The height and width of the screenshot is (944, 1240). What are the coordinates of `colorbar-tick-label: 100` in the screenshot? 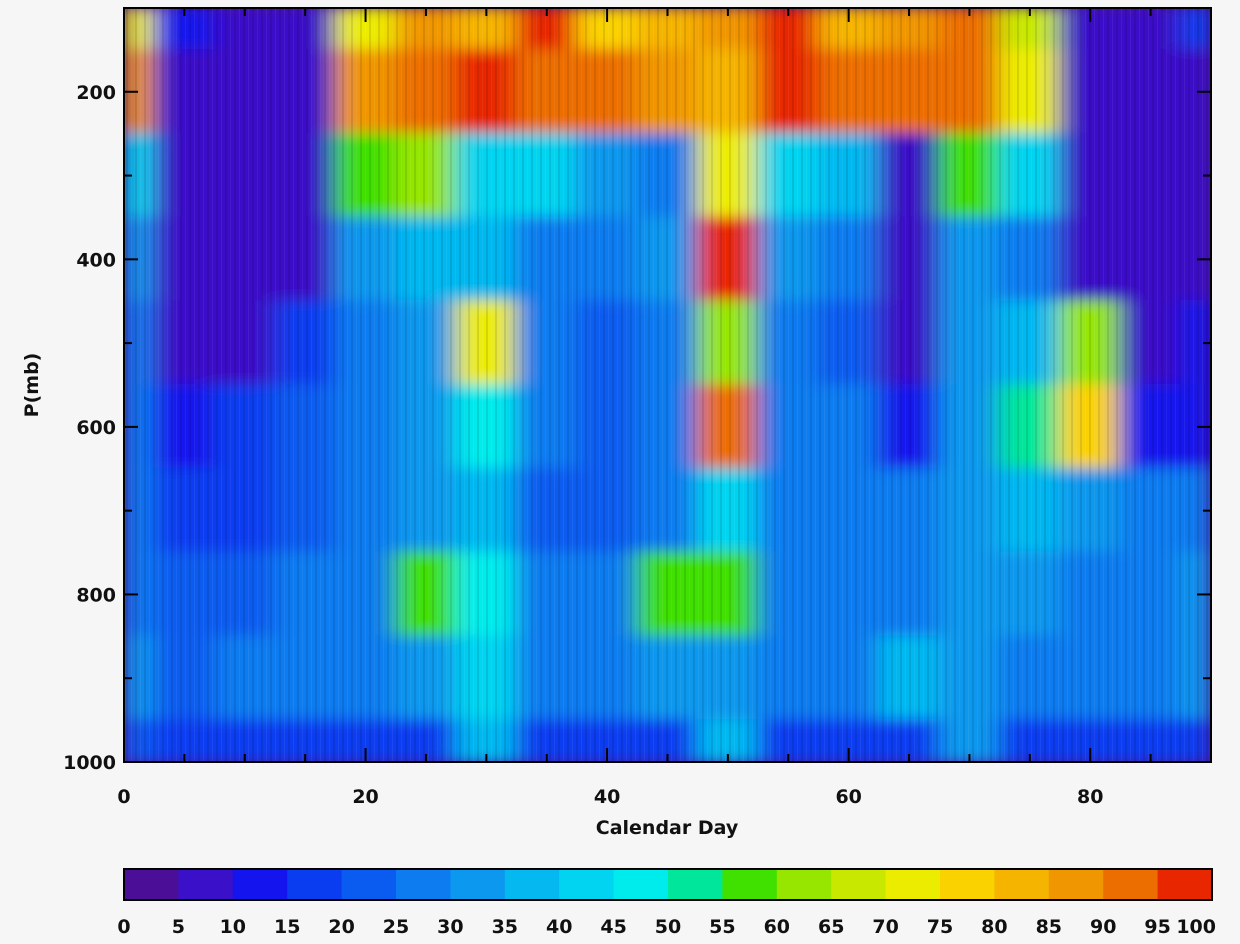 It's located at (1196, 927).